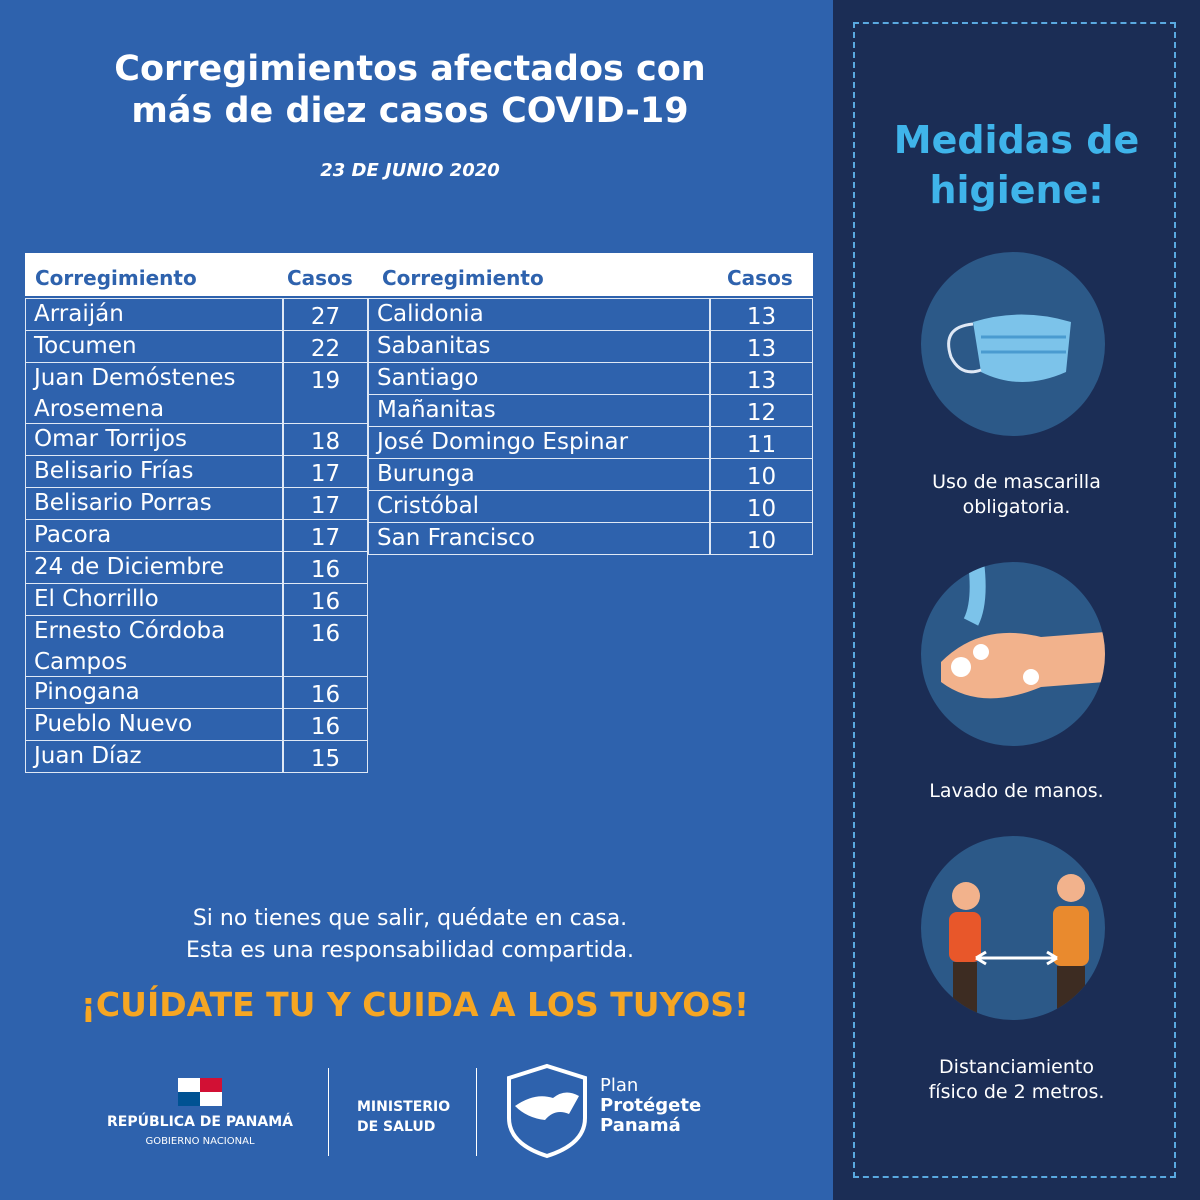 The height and width of the screenshot is (1200, 1200). I want to click on place-cell: José Domingo Espinar, so click(539, 442).